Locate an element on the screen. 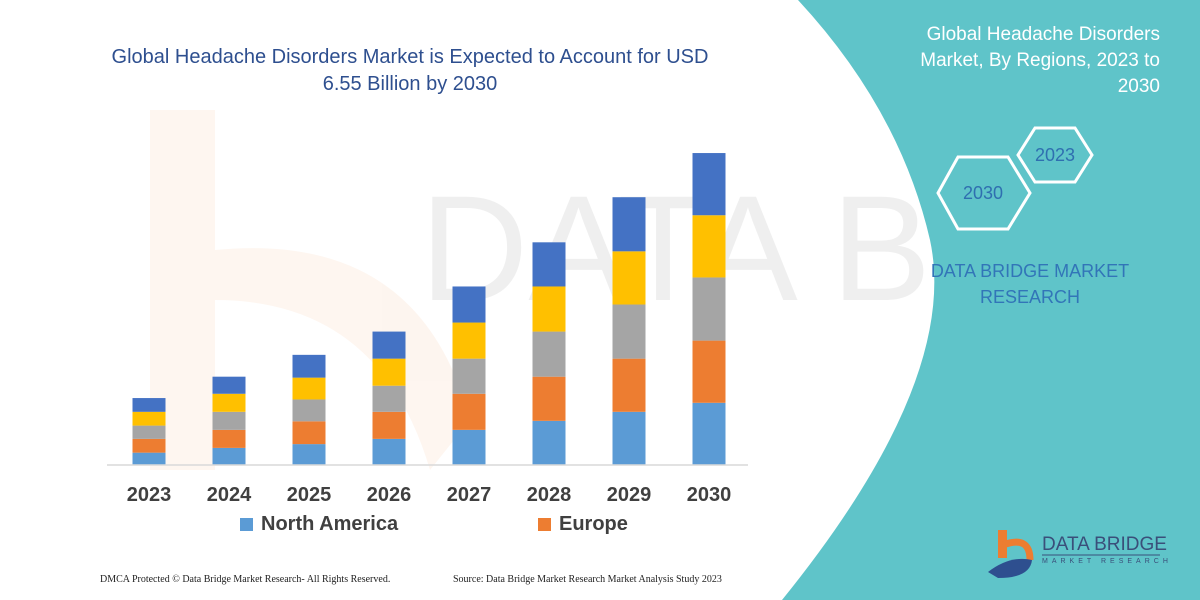 This screenshot has width=1200, height=600. brand-text: DATA BRIDGE MARKET RESEARCH is located at coordinates (1030, 284).